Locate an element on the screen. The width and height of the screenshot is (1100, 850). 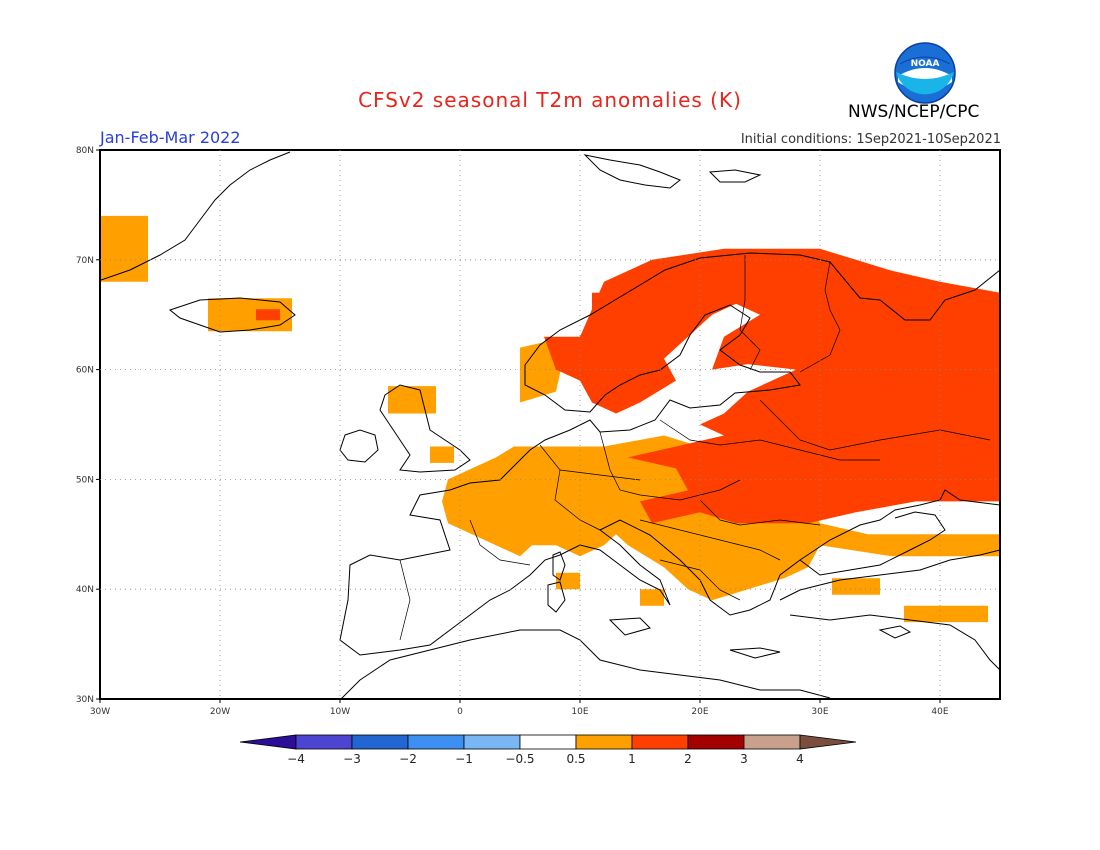
x-tick-label-2: 10W is located at coordinates (340, 712).